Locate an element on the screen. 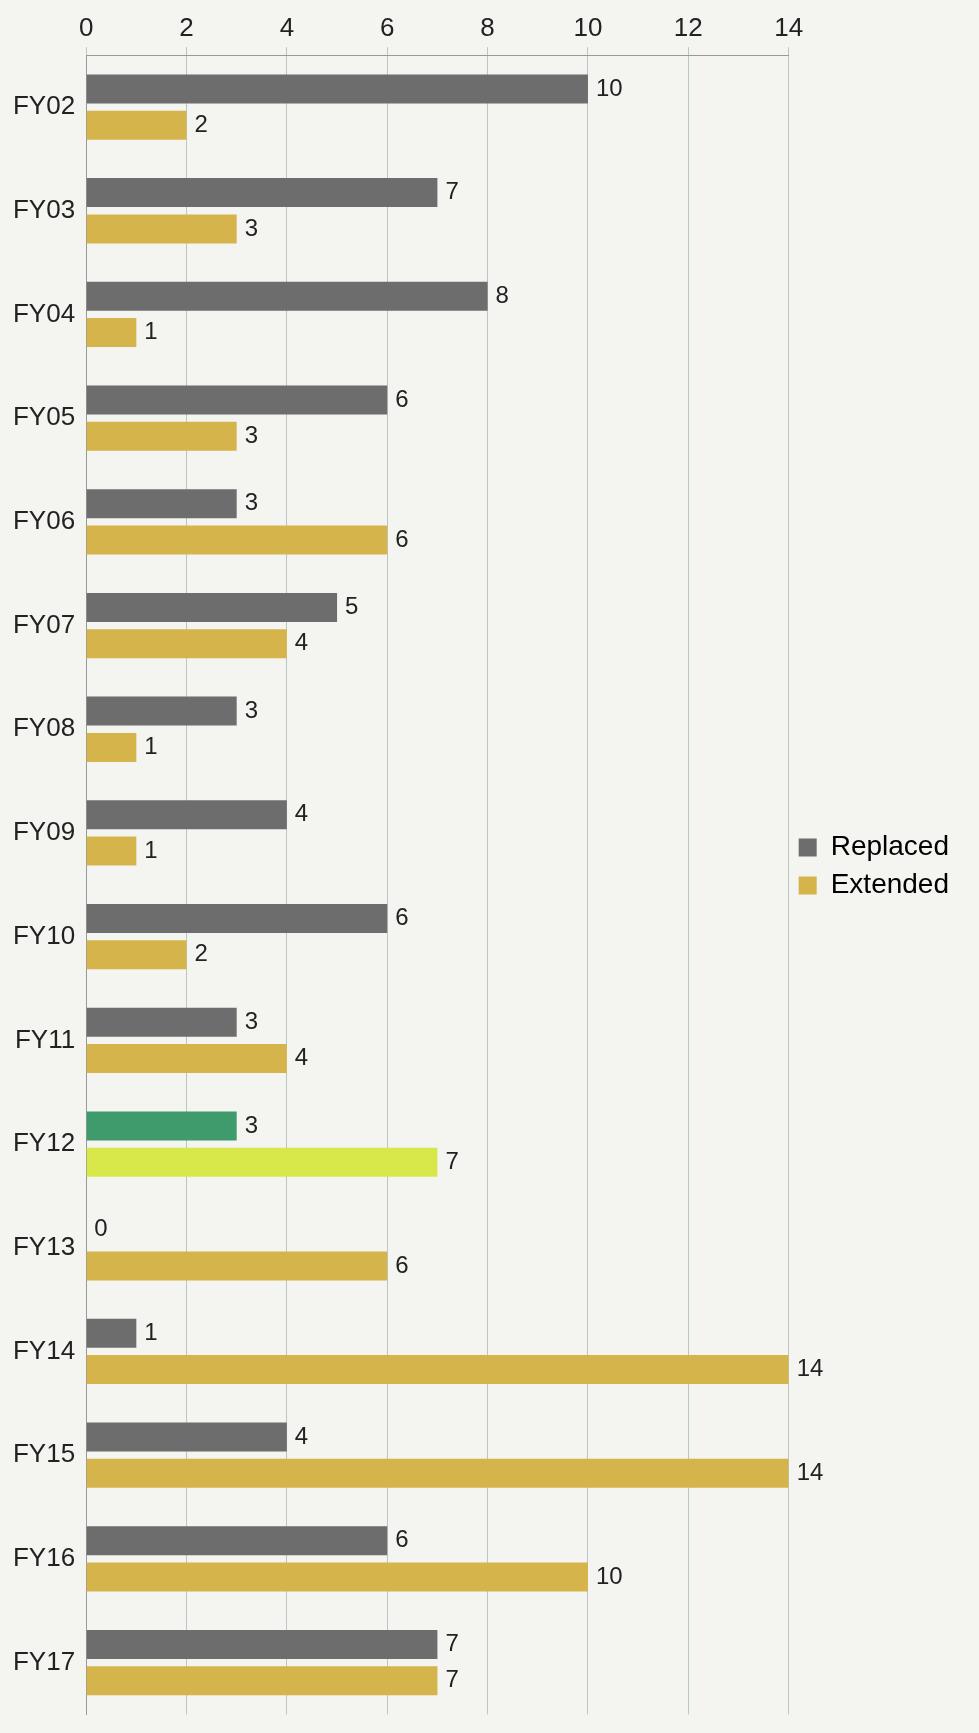  y-tick-label: FY03 is located at coordinates (44, 208).